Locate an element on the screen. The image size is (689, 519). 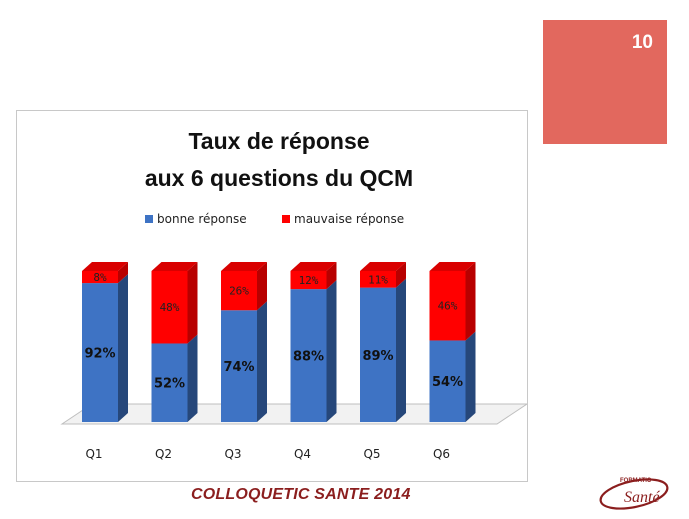
legend-label-mauvaise-reponse: mauvaise réponse is located at coordinates (349, 219).